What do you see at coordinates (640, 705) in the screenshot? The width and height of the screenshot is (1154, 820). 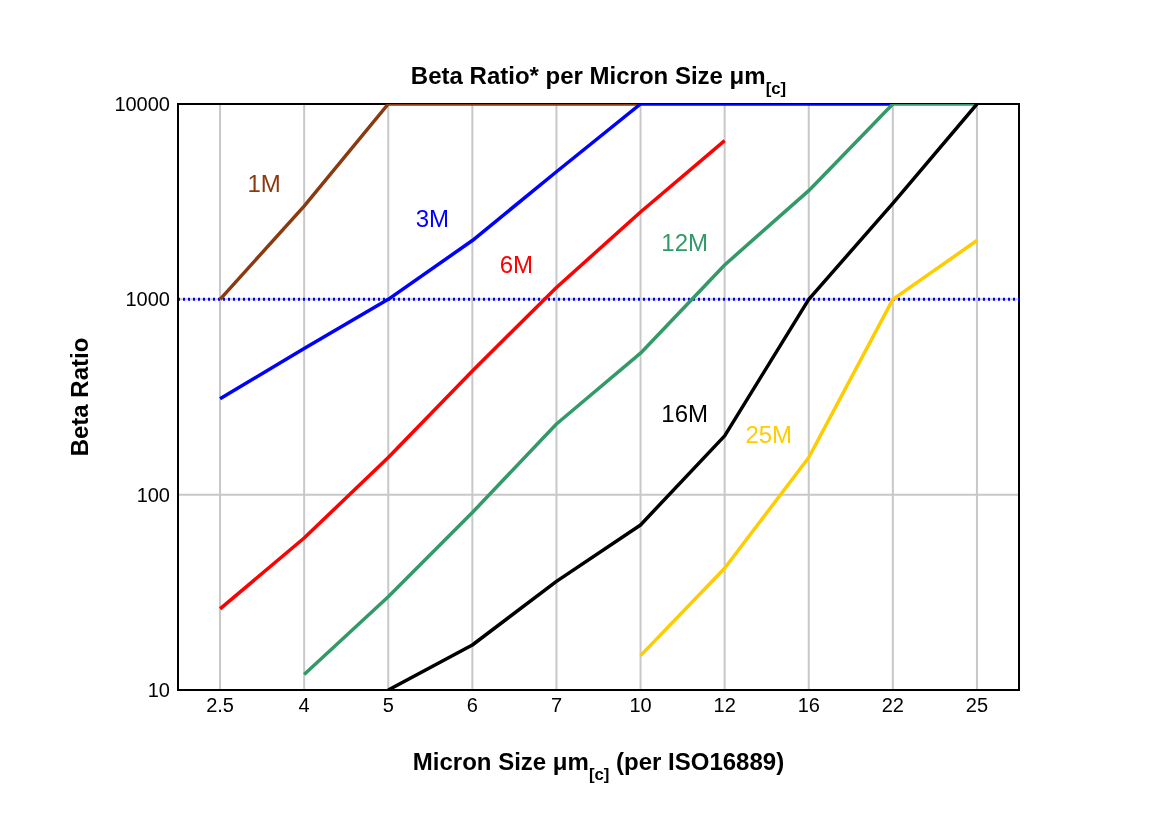 I see `x-tick-label: 10` at bounding box center [640, 705].